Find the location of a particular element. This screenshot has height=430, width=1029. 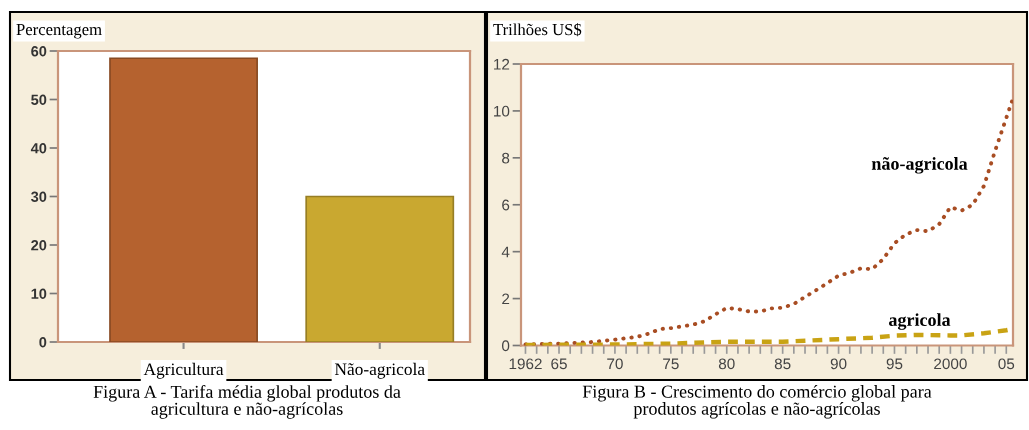

x-tick-label: 80 is located at coordinates (726, 364).